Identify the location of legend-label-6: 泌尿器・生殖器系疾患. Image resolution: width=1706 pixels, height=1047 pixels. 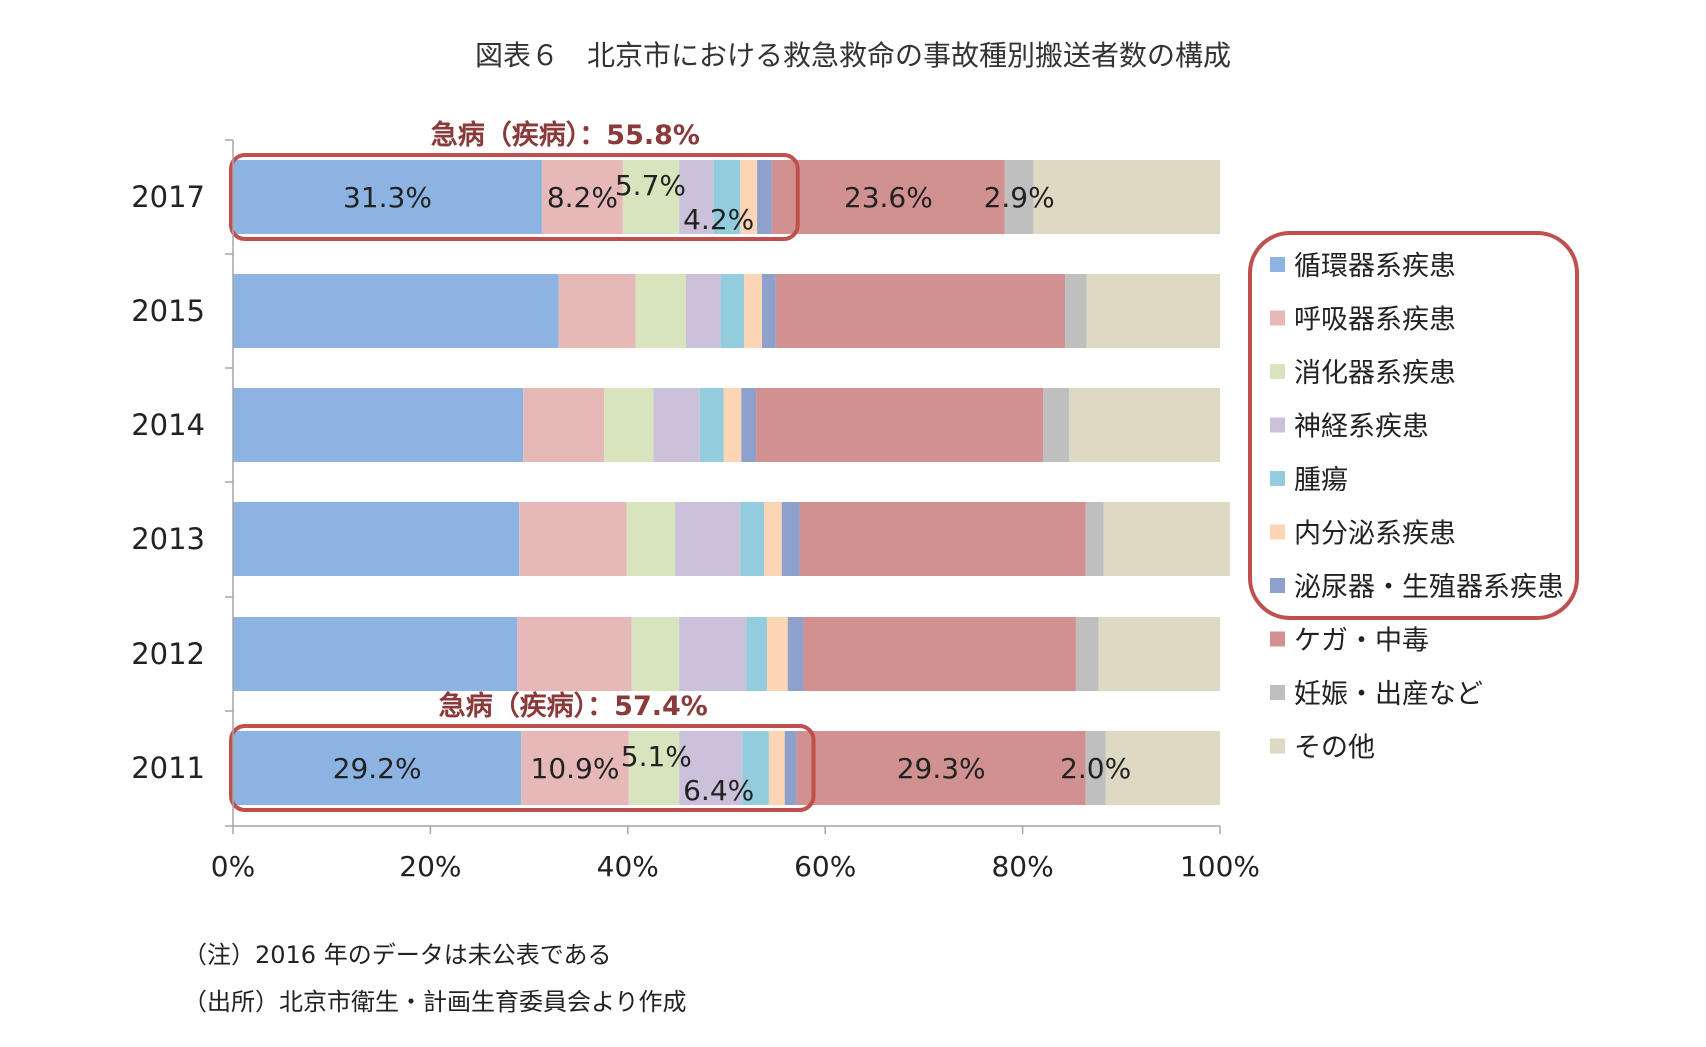
(1429, 587).